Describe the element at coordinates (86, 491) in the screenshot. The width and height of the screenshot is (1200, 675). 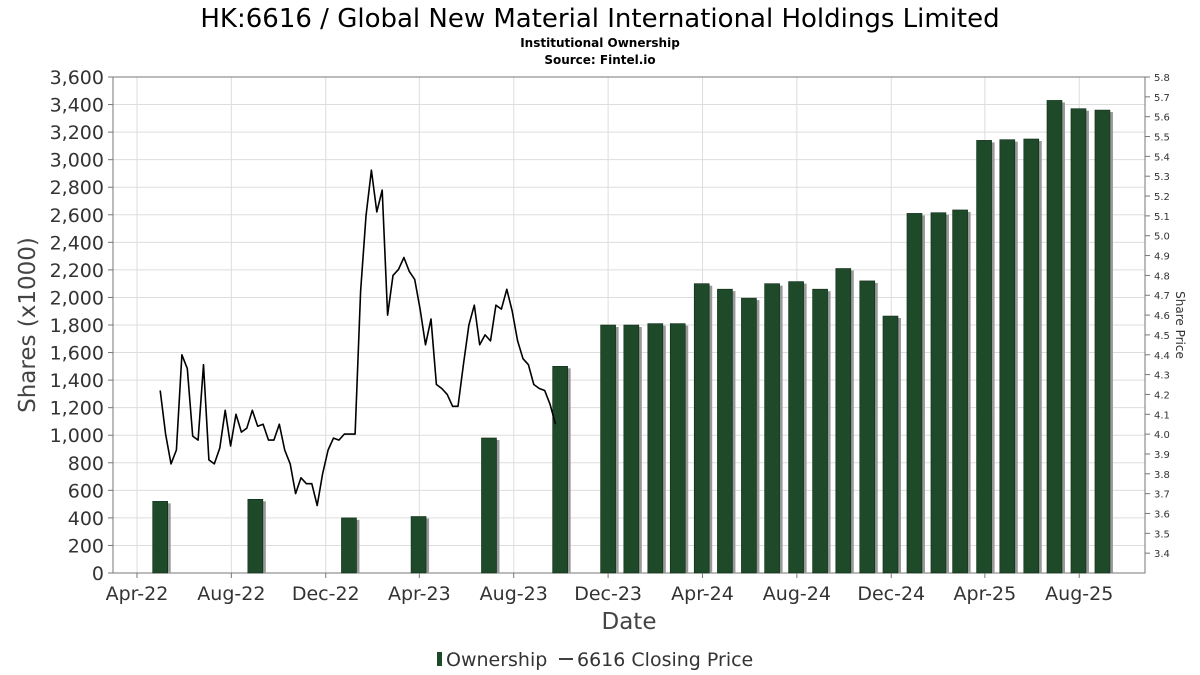
I see `y-tick-label: 600` at that location.